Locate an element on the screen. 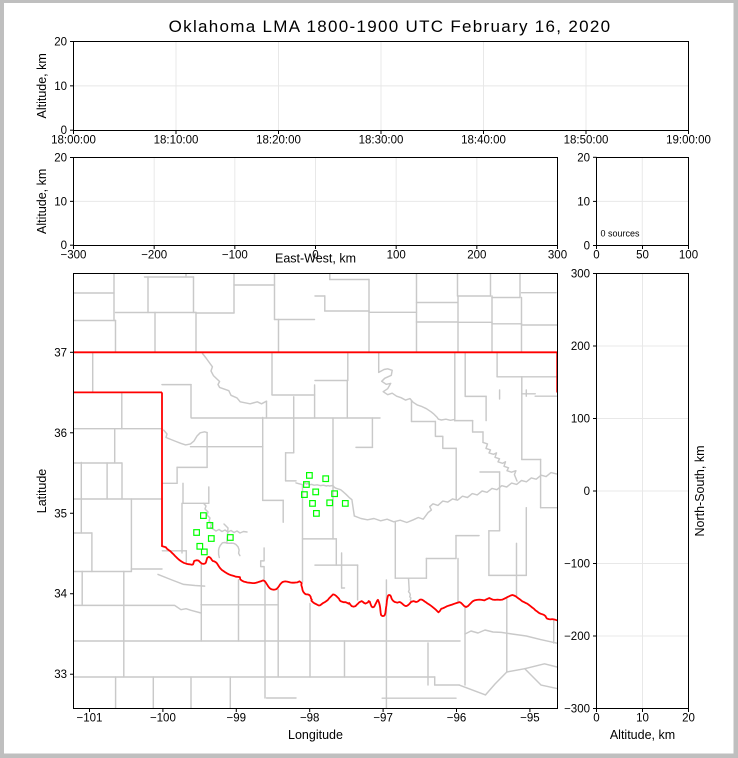 The image size is (738, 758). svg-text: −101 is located at coordinates (90, 719).